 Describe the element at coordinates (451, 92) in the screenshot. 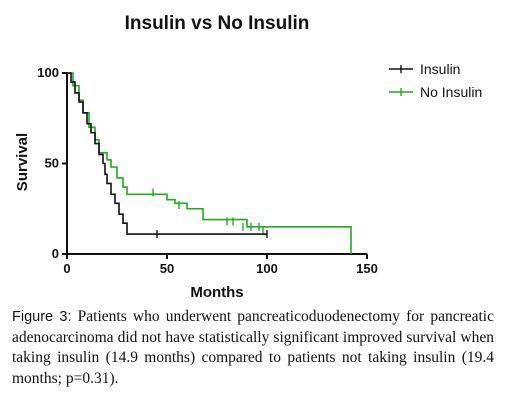

I see `no-insulin-legend-label: No Insulin` at that location.